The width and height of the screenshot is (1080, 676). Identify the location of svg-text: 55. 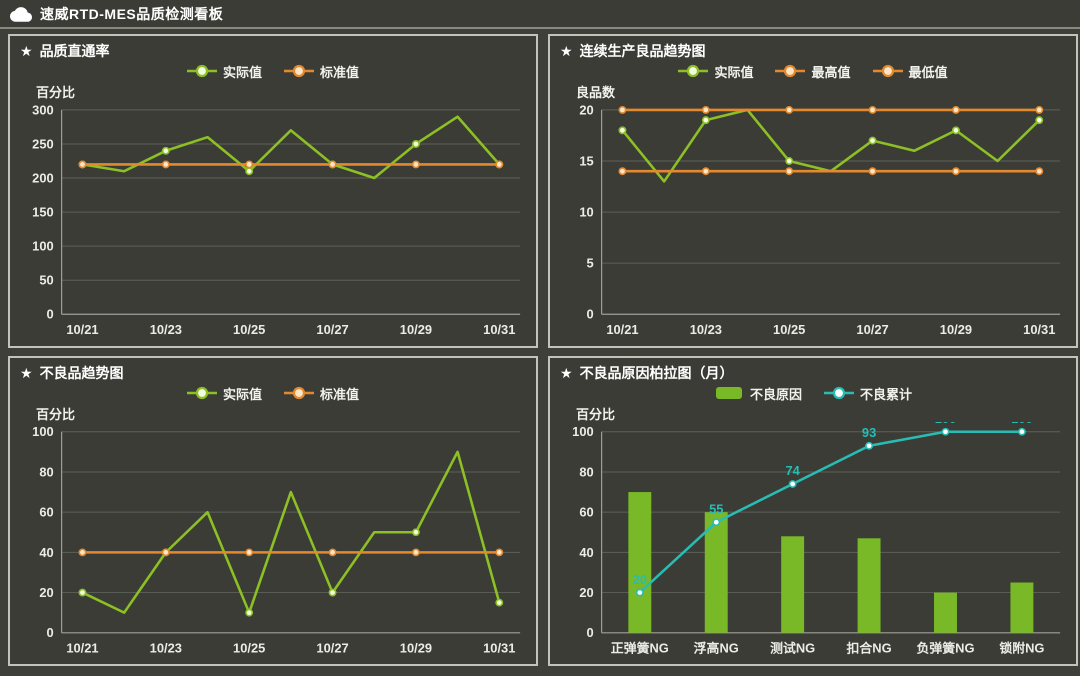
(716, 509).